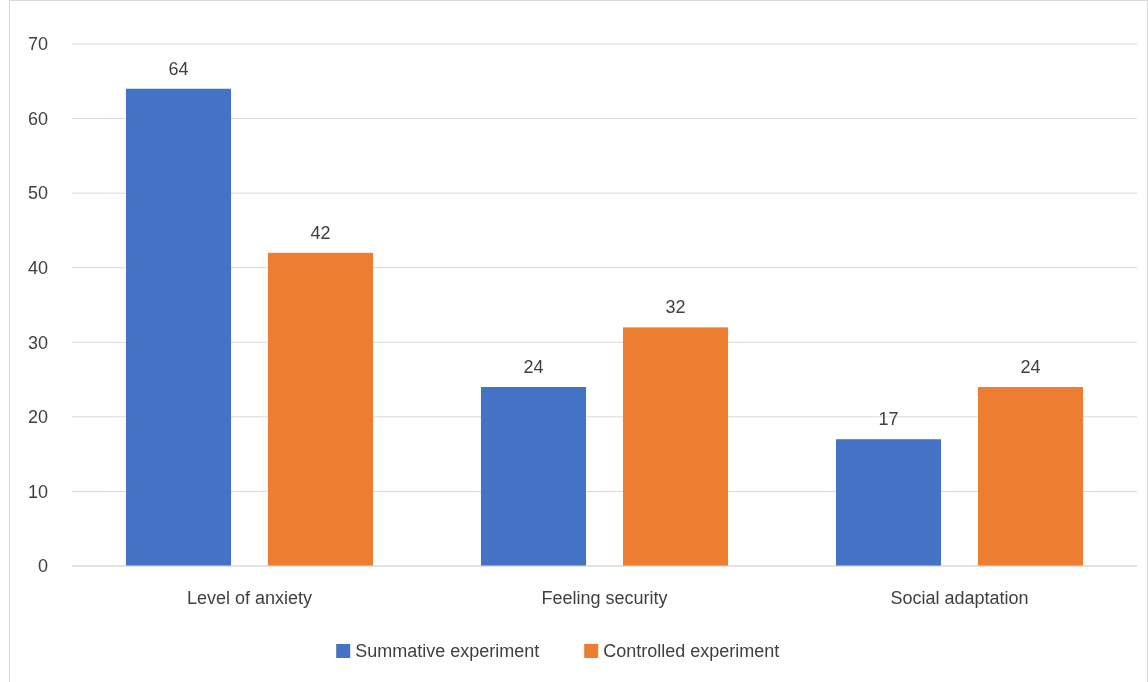 The height and width of the screenshot is (682, 1148). I want to click on y-tick-label: 10, so click(37, 491).